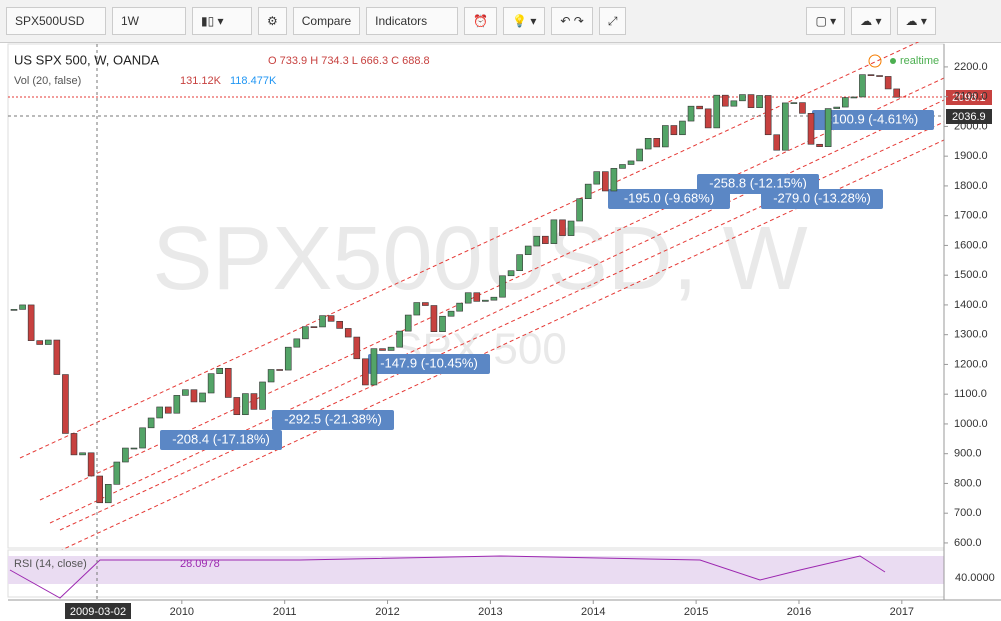  Describe the element at coordinates (971, 275) in the screenshot. I see `y-tick-label: 1500.0` at that location.